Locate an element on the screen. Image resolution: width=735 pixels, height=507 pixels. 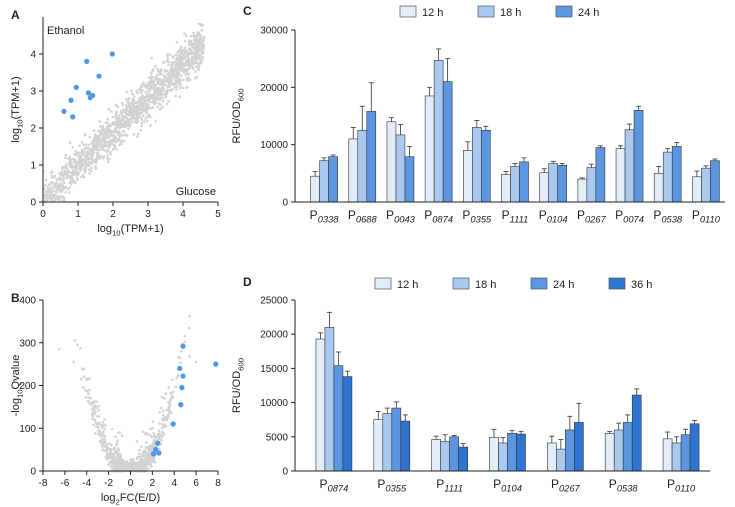
category-label: P1111 is located at coordinates (449, 485).